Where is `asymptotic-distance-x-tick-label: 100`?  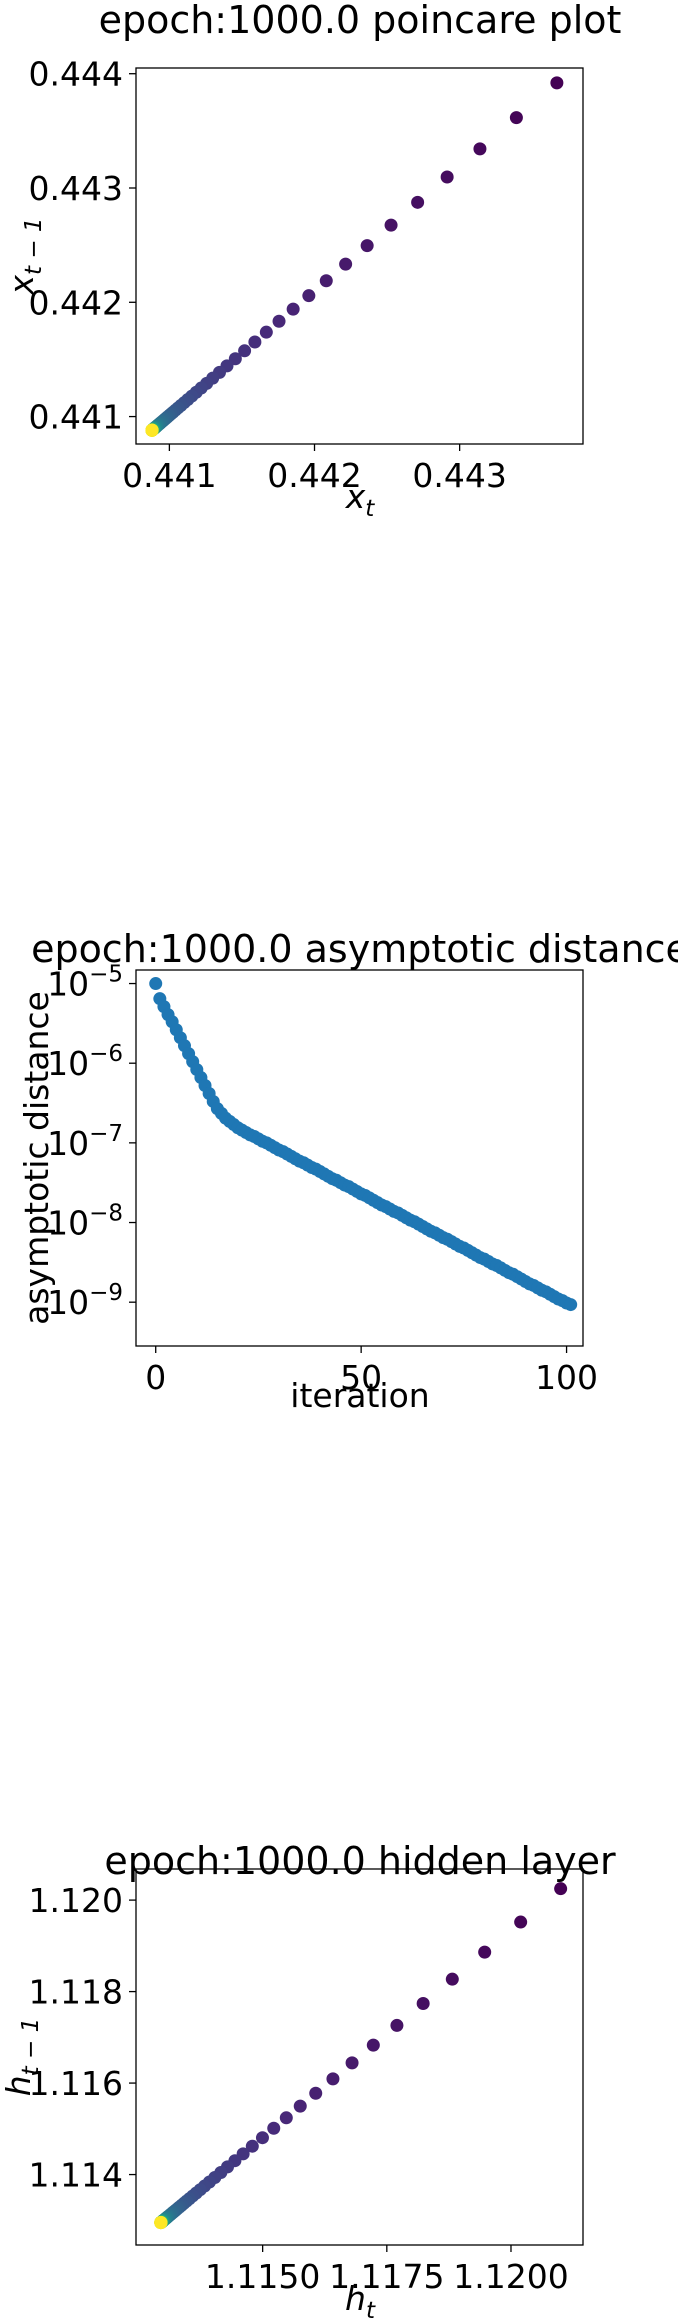 asymptotic-distance-x-tick-label: 100 is located at coordinates (566, 1377).